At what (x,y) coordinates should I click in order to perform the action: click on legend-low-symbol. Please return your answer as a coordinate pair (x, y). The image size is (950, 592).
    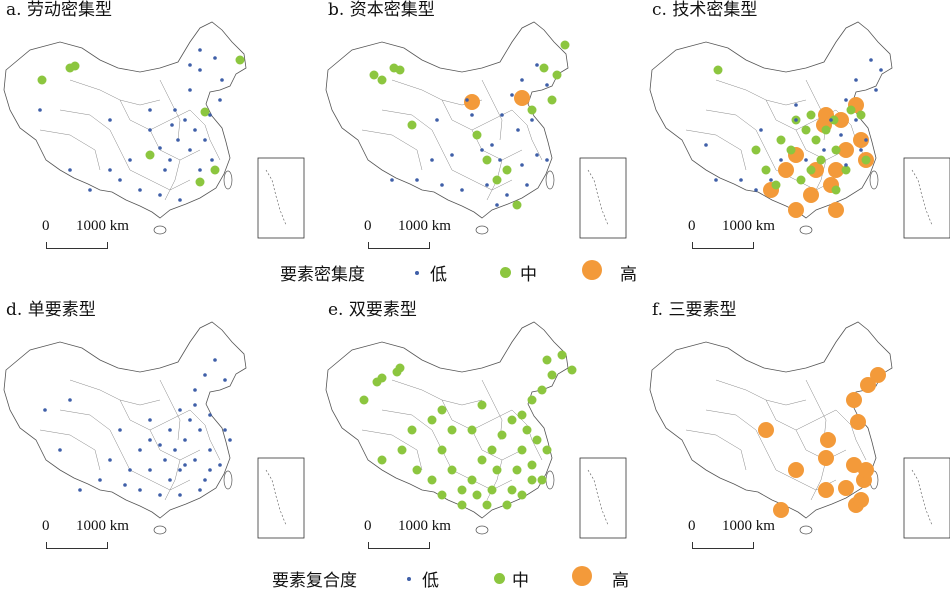
    Looking at the image, I should click on (417, 272).